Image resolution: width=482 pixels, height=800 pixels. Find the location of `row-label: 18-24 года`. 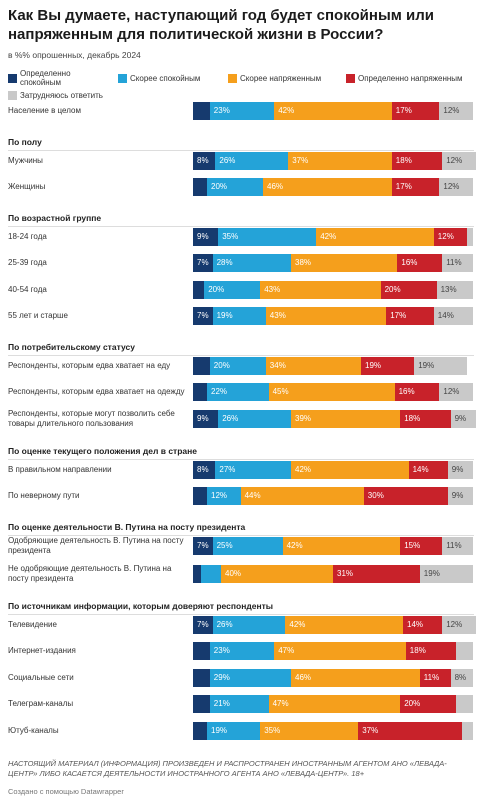

row-label: 18-24 года is located at coordinates (27, 236).